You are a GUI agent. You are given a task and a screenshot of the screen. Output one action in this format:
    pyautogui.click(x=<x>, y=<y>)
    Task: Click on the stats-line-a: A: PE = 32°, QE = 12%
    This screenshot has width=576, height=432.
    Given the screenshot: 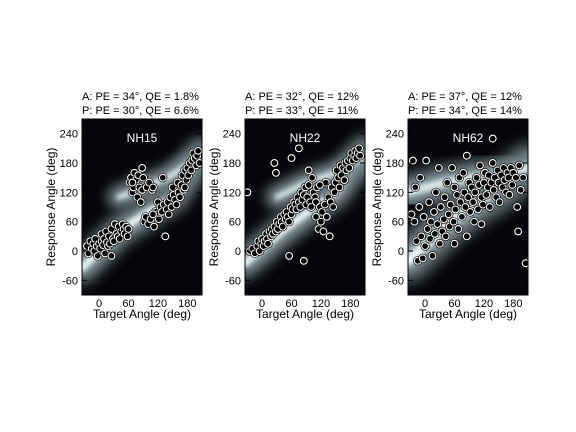 What is the action you would take?
    pyautogui.click(x=302, y=97)
    